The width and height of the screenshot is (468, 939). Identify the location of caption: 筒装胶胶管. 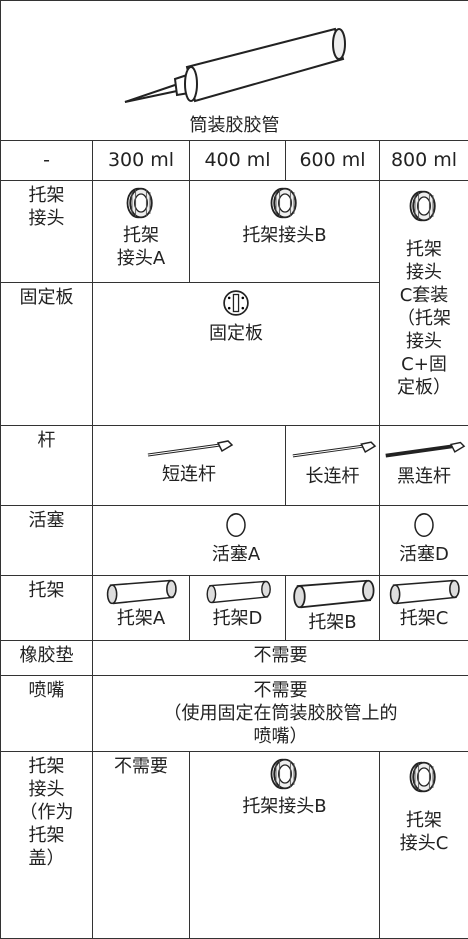
(234, 125).